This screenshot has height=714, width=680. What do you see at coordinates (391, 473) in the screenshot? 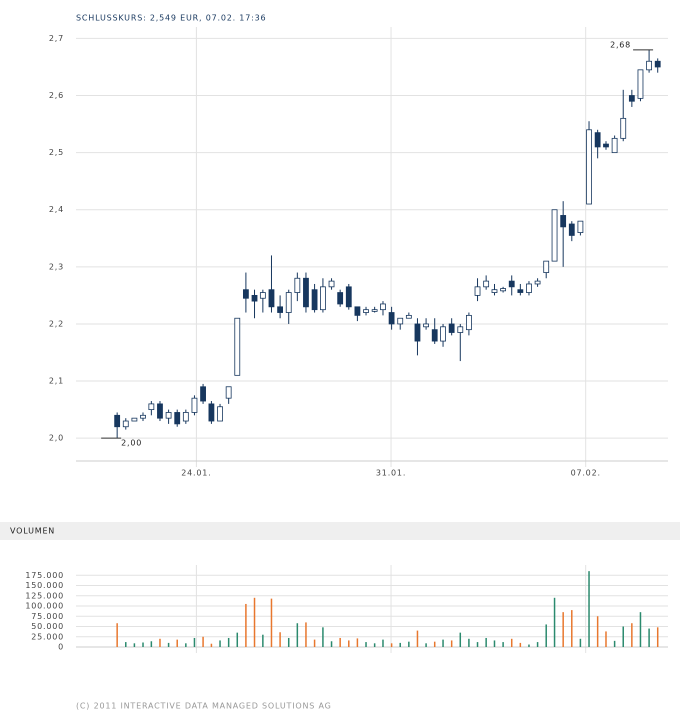
I see `x-tick-label: 31.01.` at bounding box center [391, 473].